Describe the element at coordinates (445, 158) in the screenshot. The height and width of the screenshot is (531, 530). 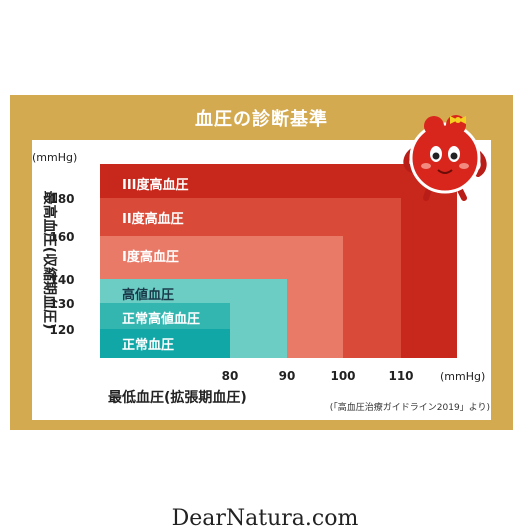
I see `mascot-illustration` at that location.